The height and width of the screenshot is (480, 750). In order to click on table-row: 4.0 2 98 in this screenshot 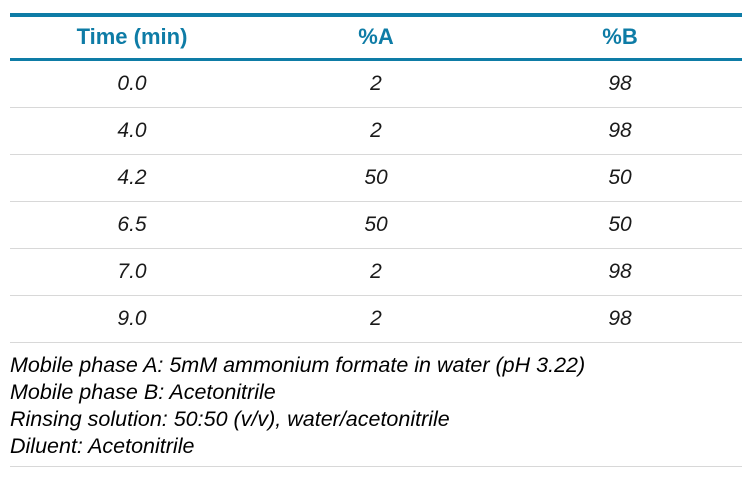, I will do `click(376, 131)`.